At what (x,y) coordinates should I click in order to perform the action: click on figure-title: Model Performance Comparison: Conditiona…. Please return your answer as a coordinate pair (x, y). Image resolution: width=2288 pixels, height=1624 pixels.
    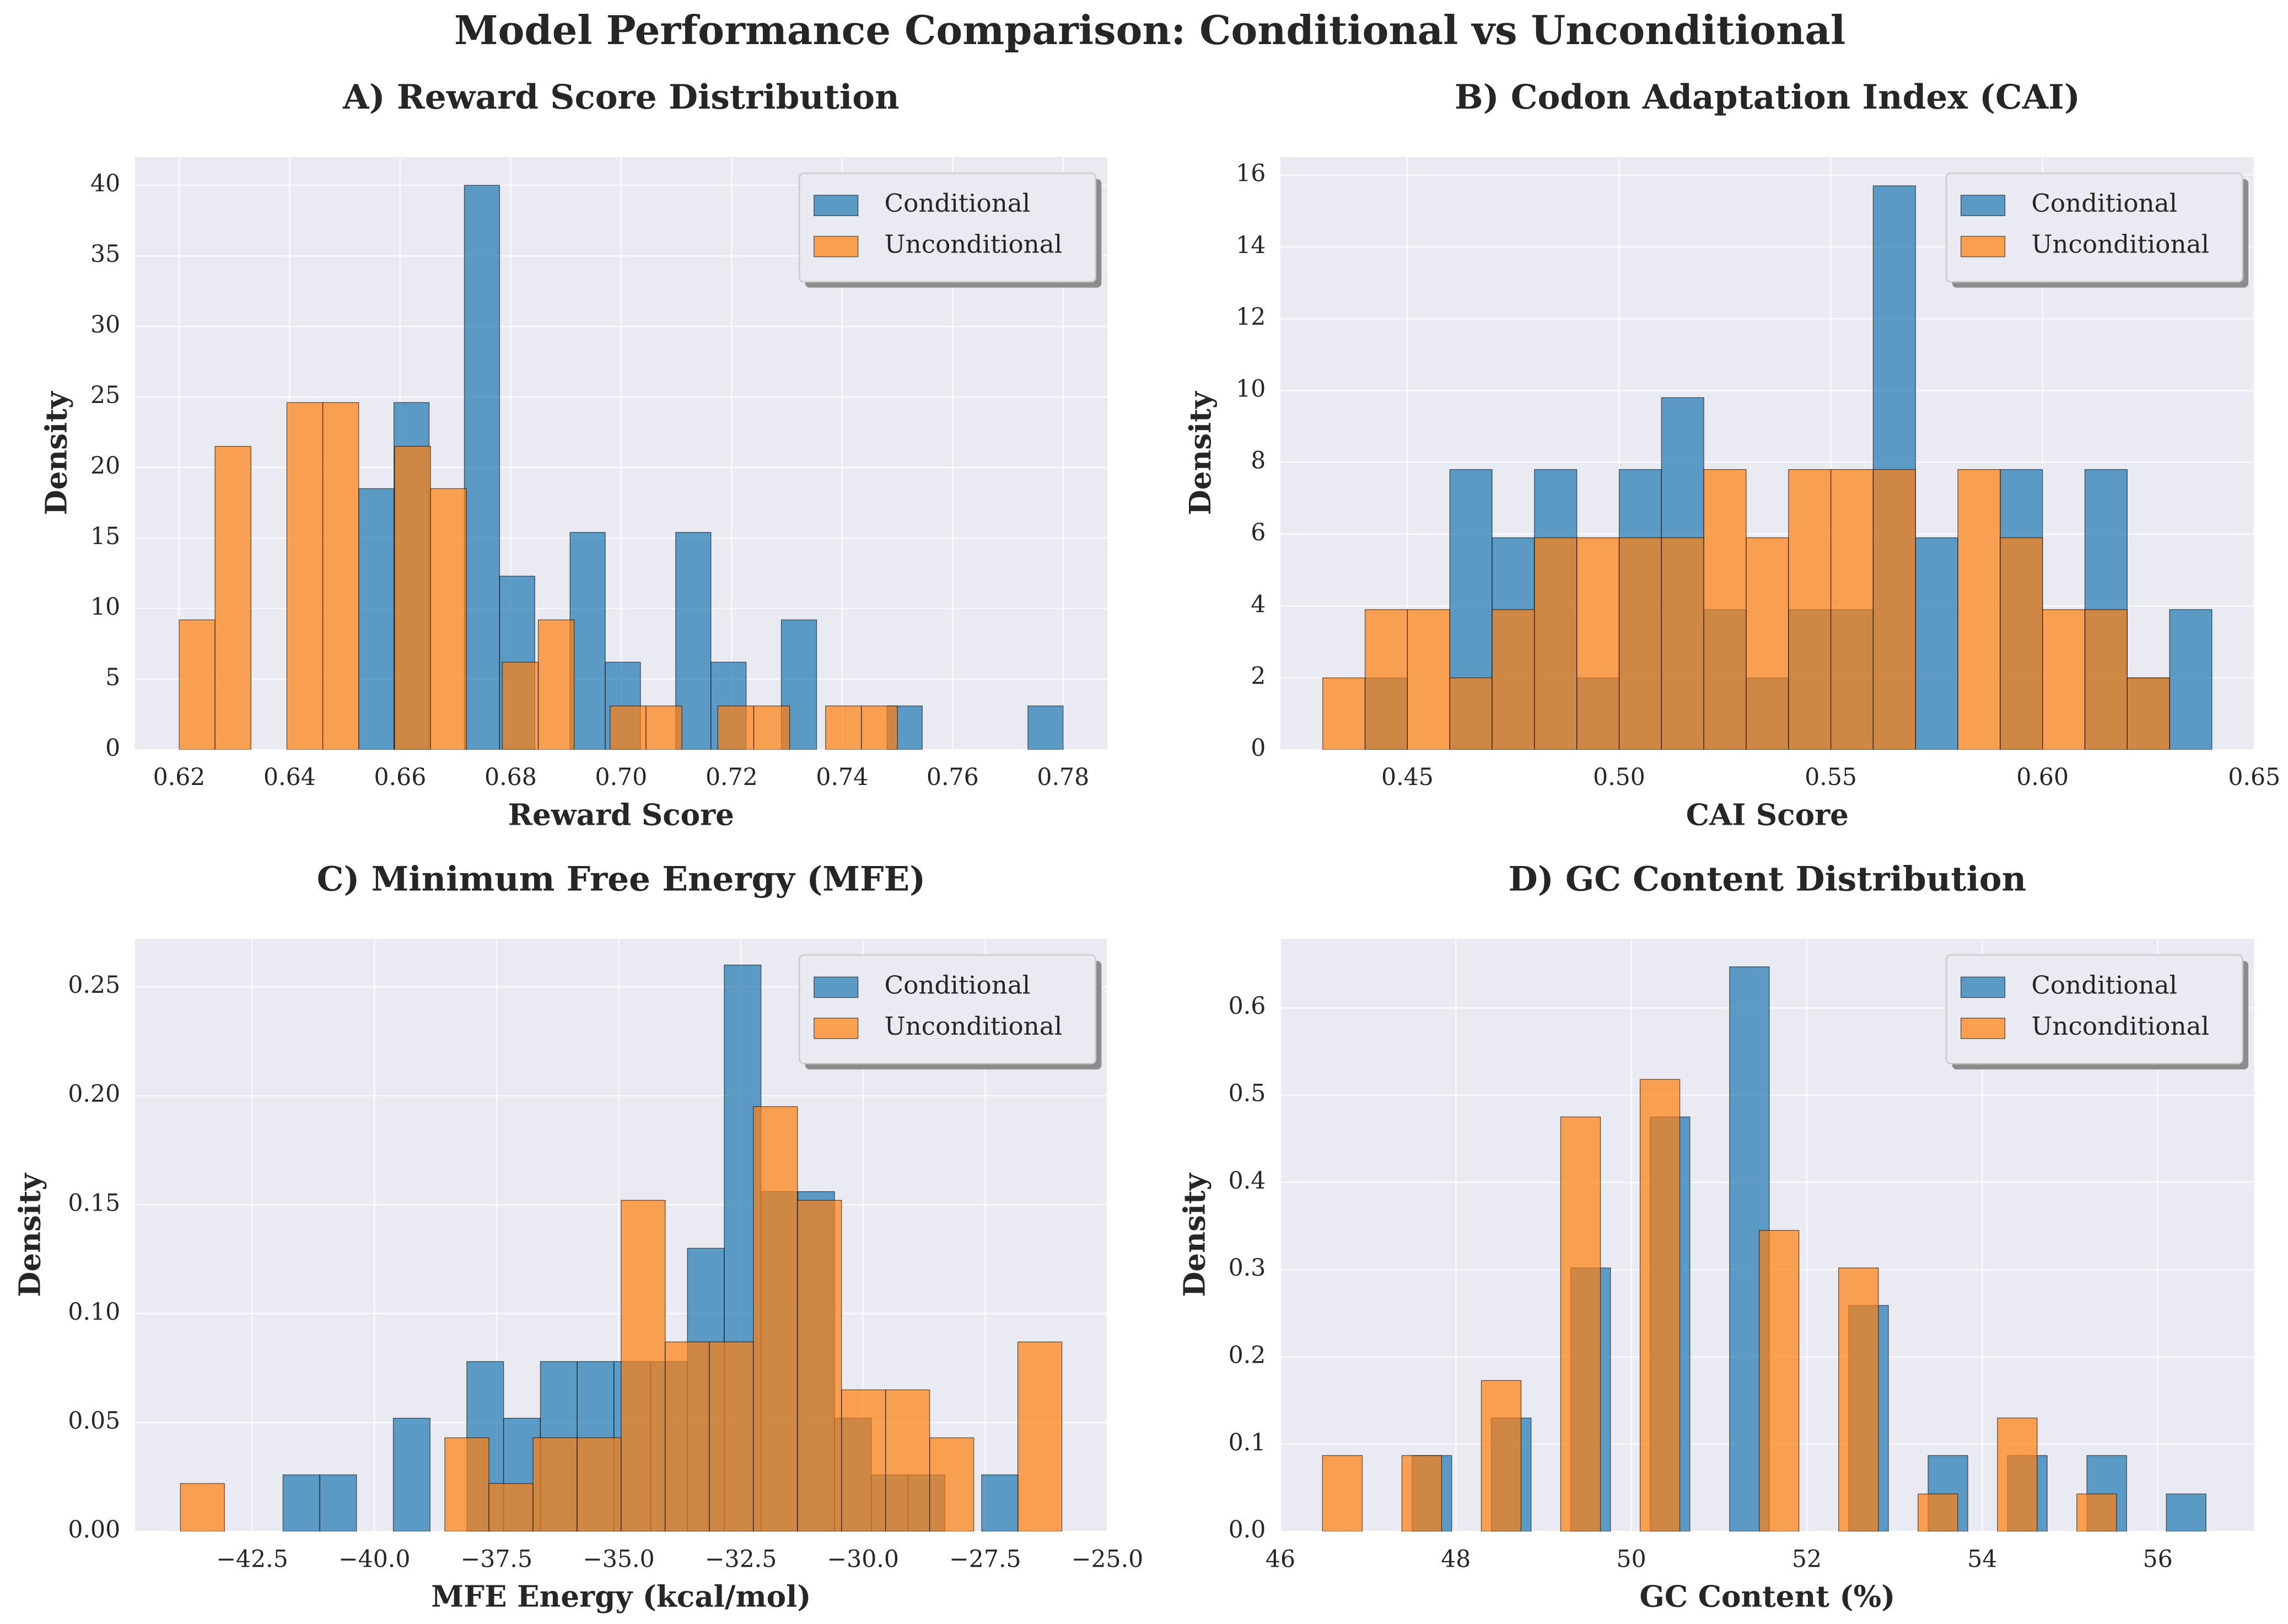
    Looking at the image, I should click on (1149, 30).